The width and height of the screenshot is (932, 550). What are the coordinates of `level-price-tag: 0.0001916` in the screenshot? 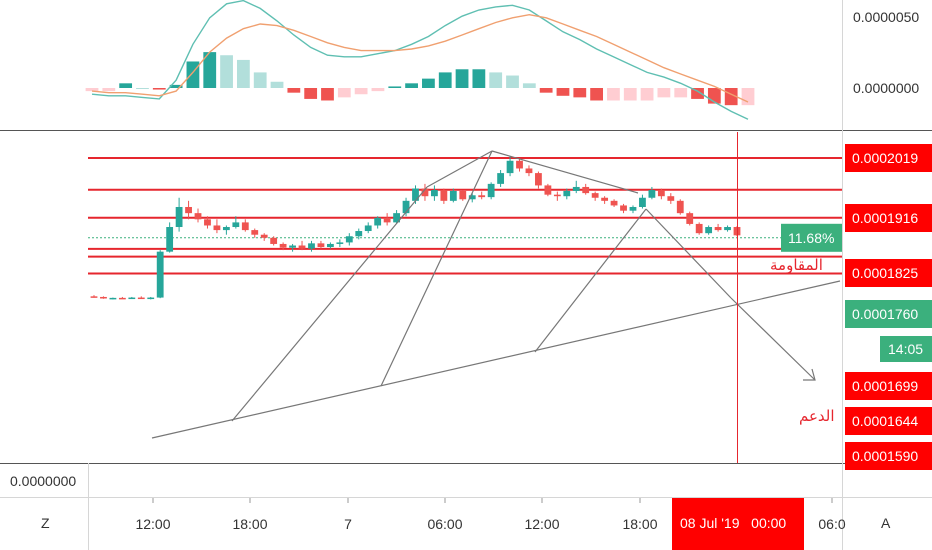 It's located at (885, 218).